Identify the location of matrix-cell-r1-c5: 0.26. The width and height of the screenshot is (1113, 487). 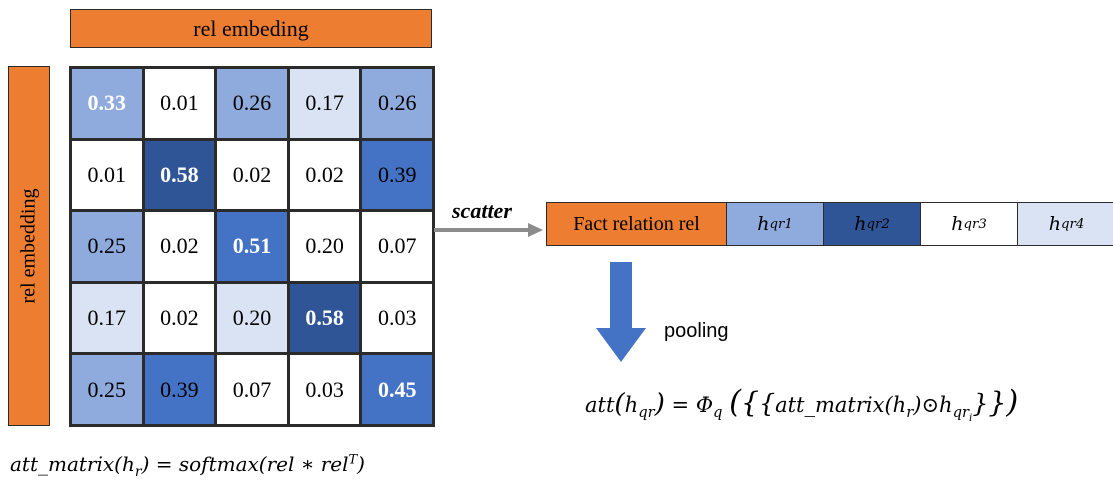
(397, 103).